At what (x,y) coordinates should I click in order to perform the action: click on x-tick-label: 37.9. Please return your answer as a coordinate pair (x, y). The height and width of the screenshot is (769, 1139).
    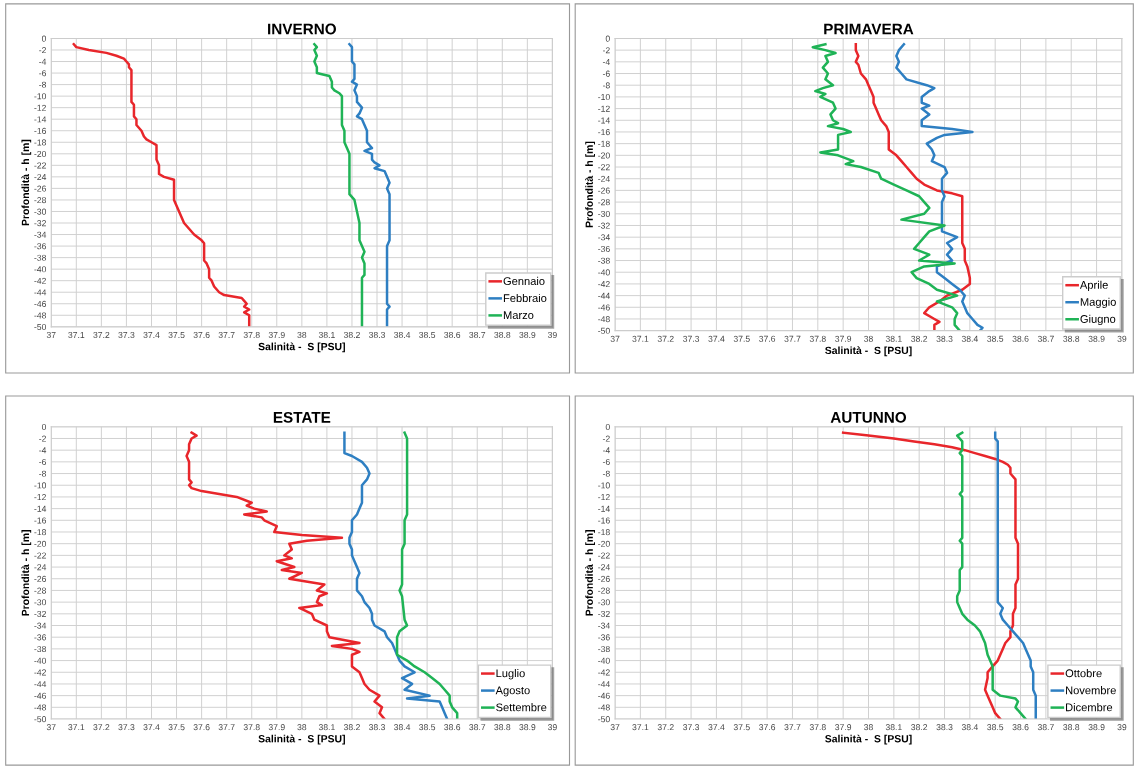
    Looking at the image, I should click on (843, 338).